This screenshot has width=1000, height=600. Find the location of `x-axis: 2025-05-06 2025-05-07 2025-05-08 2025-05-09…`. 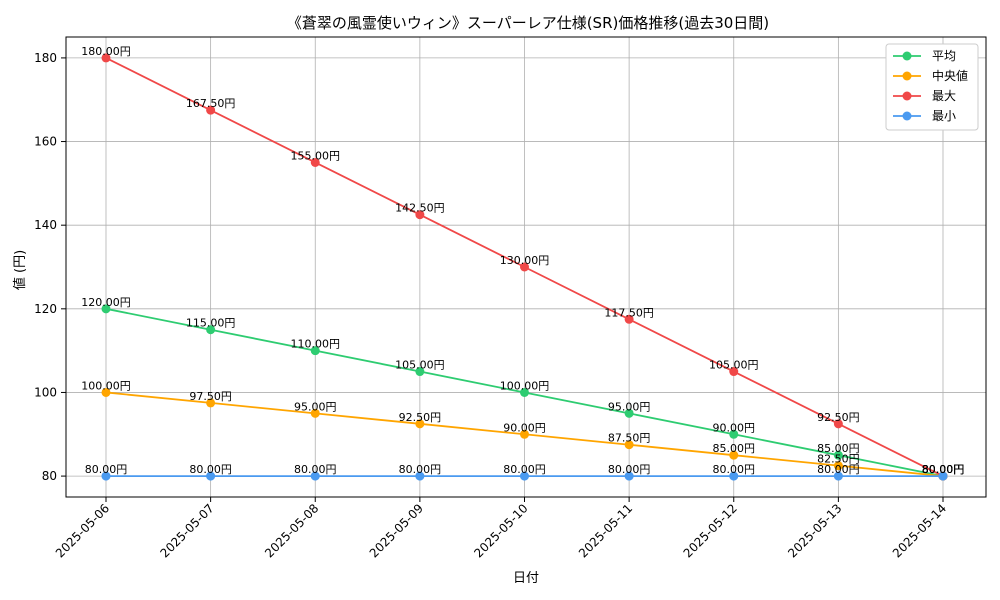

x-axis: 2025-05-06 2025-05-07 2025-05-08 2025-05-09… is located at coordinates (501, 528).